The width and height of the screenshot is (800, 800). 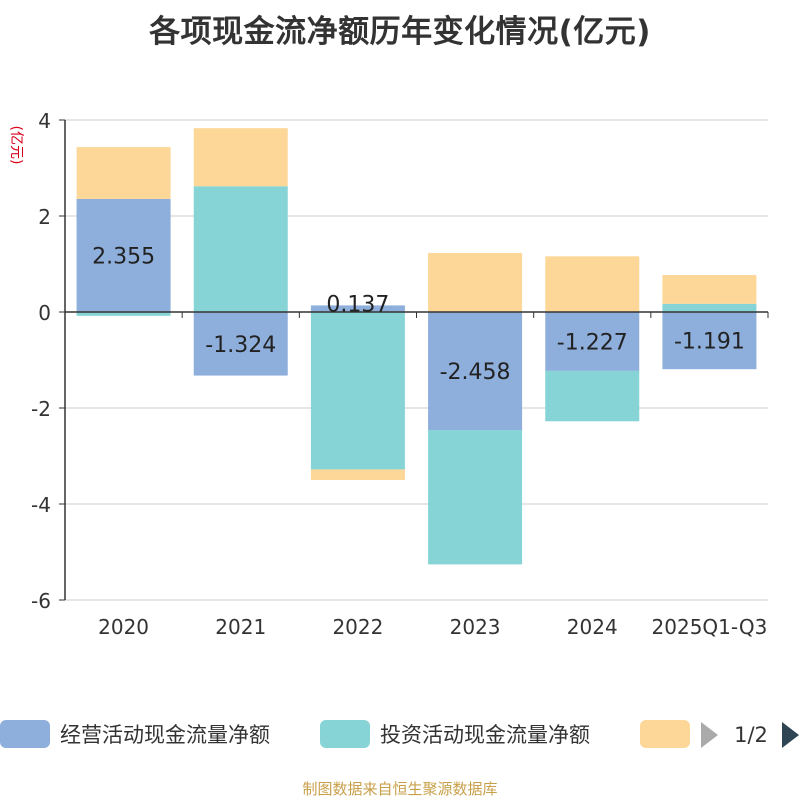 I want to click on bar-series1-2020, so click(x=123, y=314).